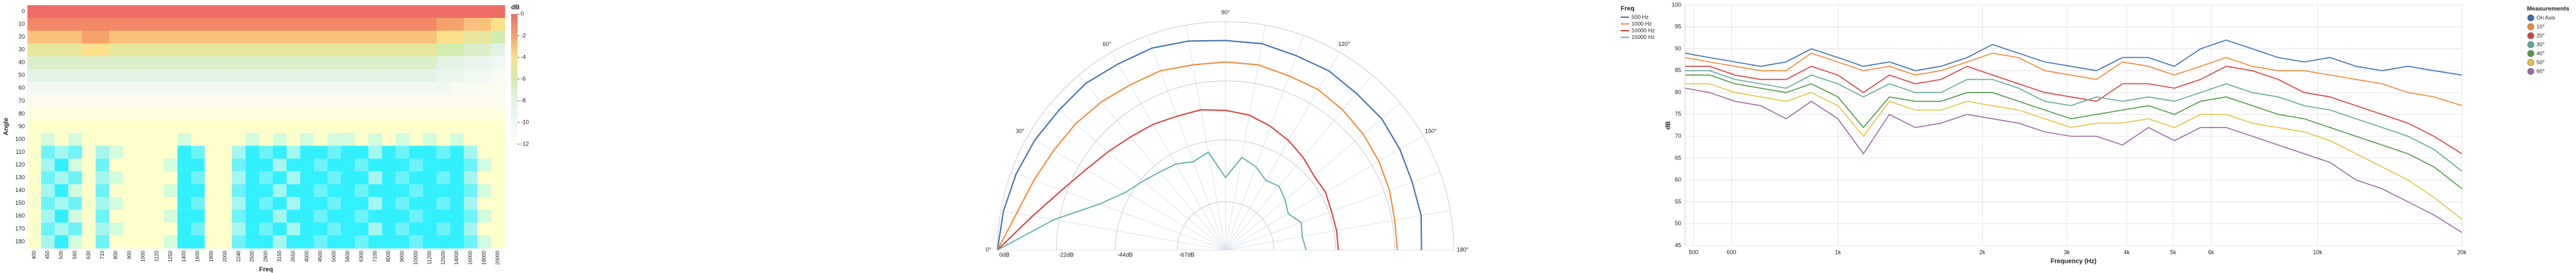 This screenshot has height=273, width=2576. Describe the element at coordinates (1225, 12) in the screenshot. I see `theta-tick-label: 90°` at that location.